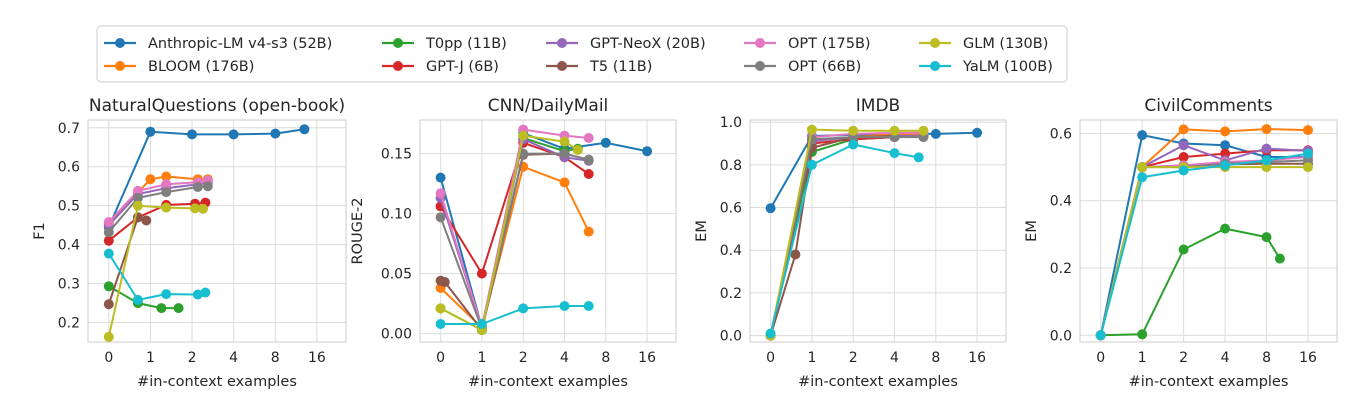 This screenshot has width=1364, height=410. I want to click on legend-label: T0pp (11B), so click(466, 44).